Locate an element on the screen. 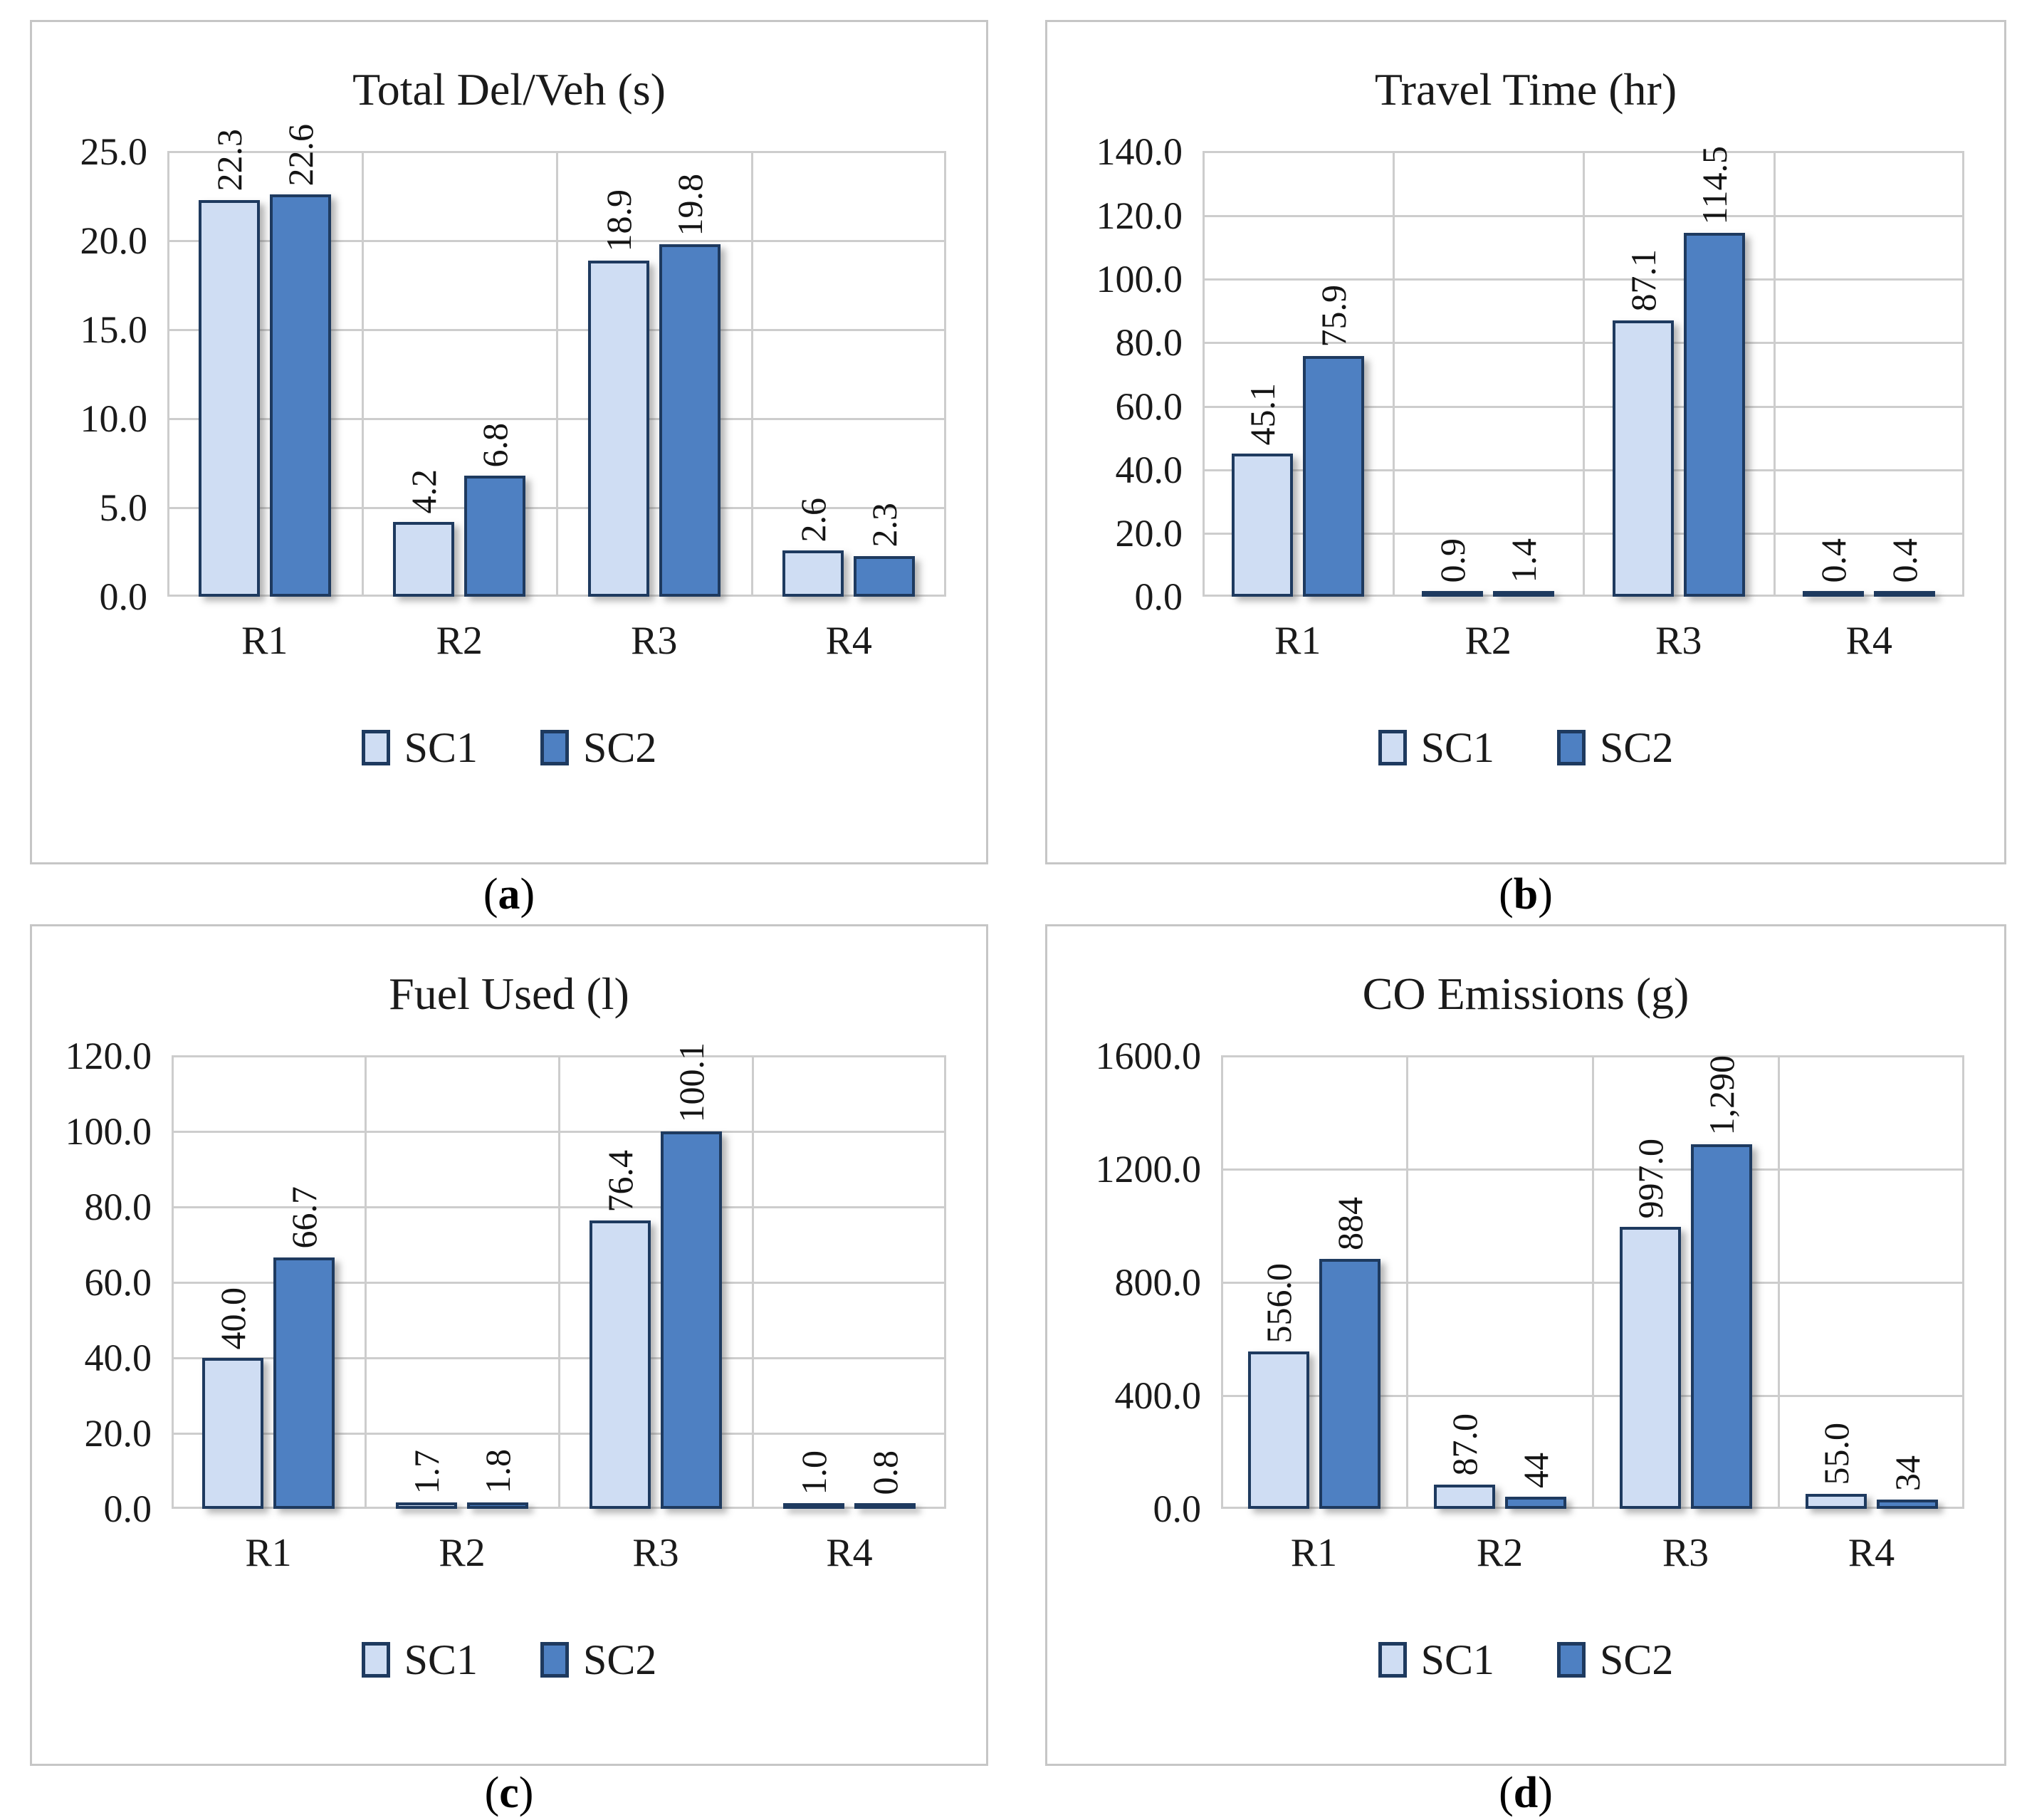 The image size is (2017, 1820). legend-item-sc2: SC2 is located at coordinates (598, 1659).